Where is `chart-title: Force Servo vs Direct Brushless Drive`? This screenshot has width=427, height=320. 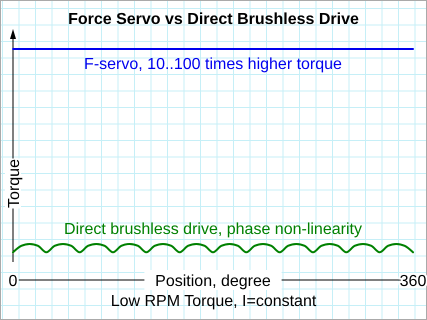 chart-title: Force Servo vs Direct Brushless Drive is located at coordinates (213, 19).